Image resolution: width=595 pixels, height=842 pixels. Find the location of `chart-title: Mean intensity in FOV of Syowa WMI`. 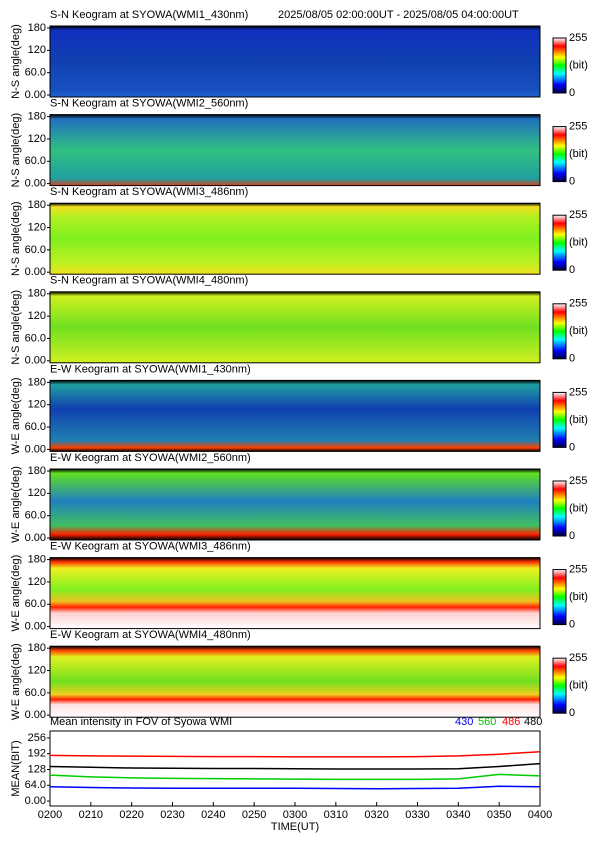

chart-title: Mean intensity in FOV of Syowa WMI is located at coordinates (141, 722).